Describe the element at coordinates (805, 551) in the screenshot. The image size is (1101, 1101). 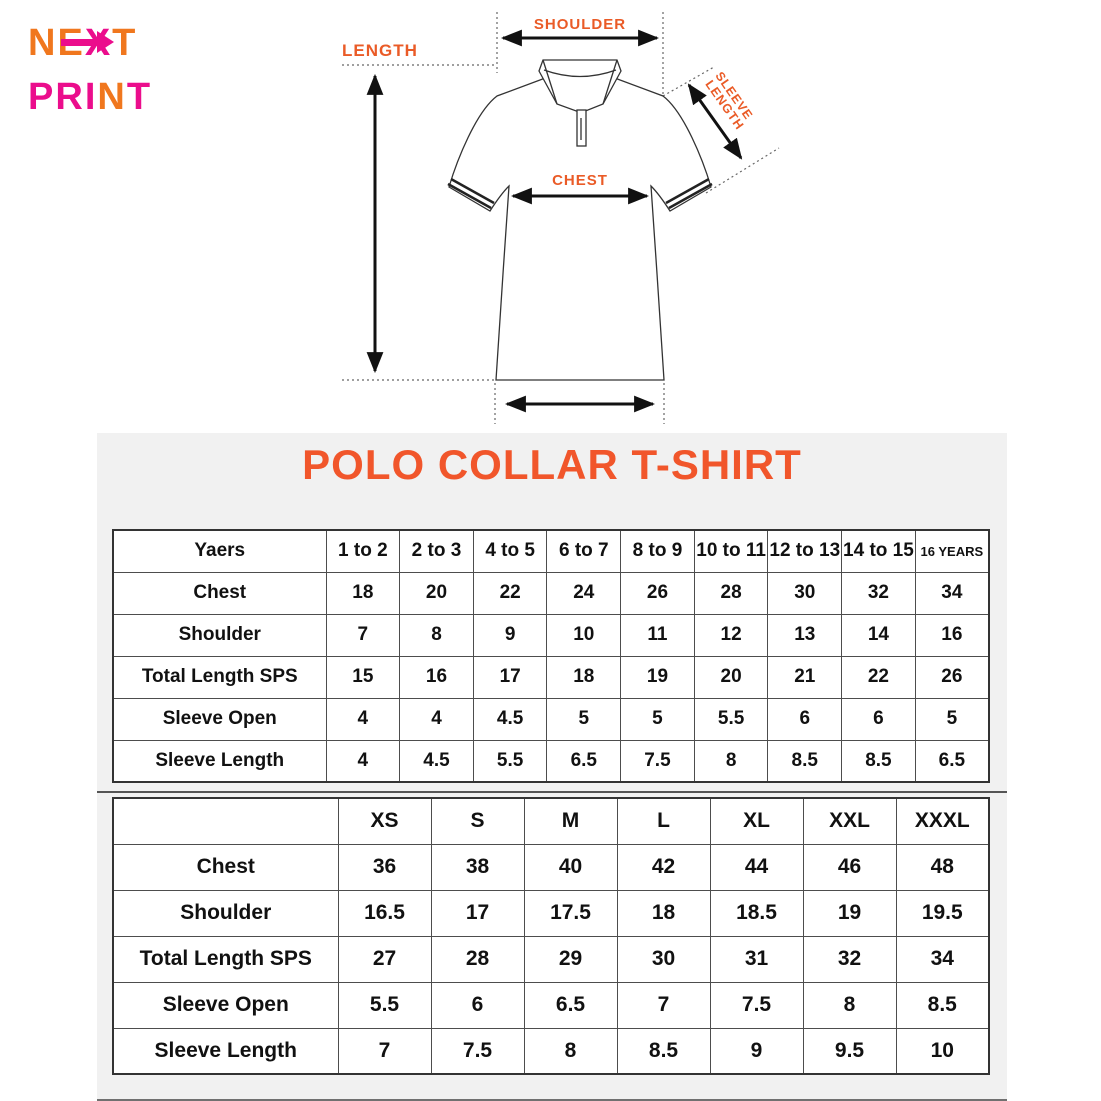
I see `col-header: 12 to 13` at that location.